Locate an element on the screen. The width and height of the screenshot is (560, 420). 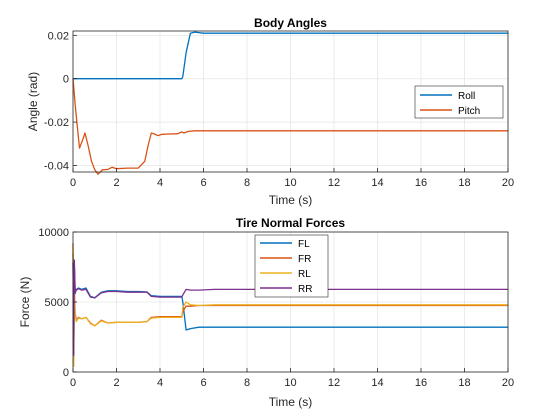
legend-label-fr: FR is located at coordinates (304, 259).